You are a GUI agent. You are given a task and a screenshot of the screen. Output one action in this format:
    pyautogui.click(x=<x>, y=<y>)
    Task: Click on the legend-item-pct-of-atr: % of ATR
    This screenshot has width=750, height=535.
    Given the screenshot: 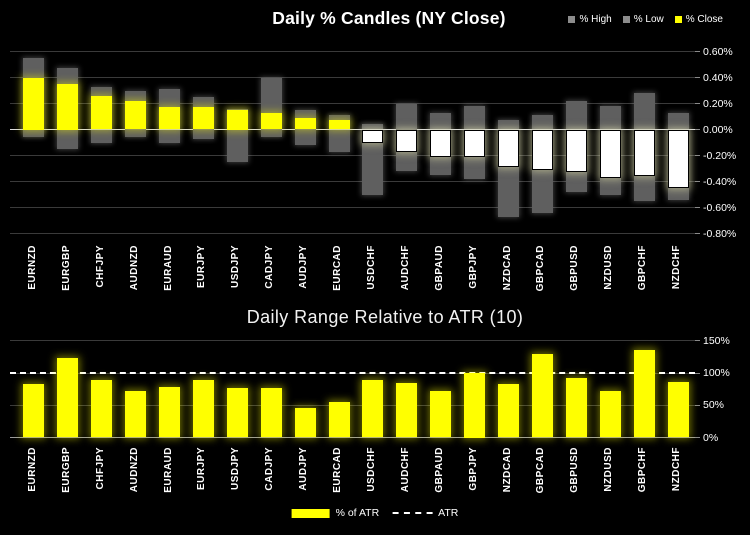 What is the action you would take?
    pyautogui.click(x=335, y=513)
    